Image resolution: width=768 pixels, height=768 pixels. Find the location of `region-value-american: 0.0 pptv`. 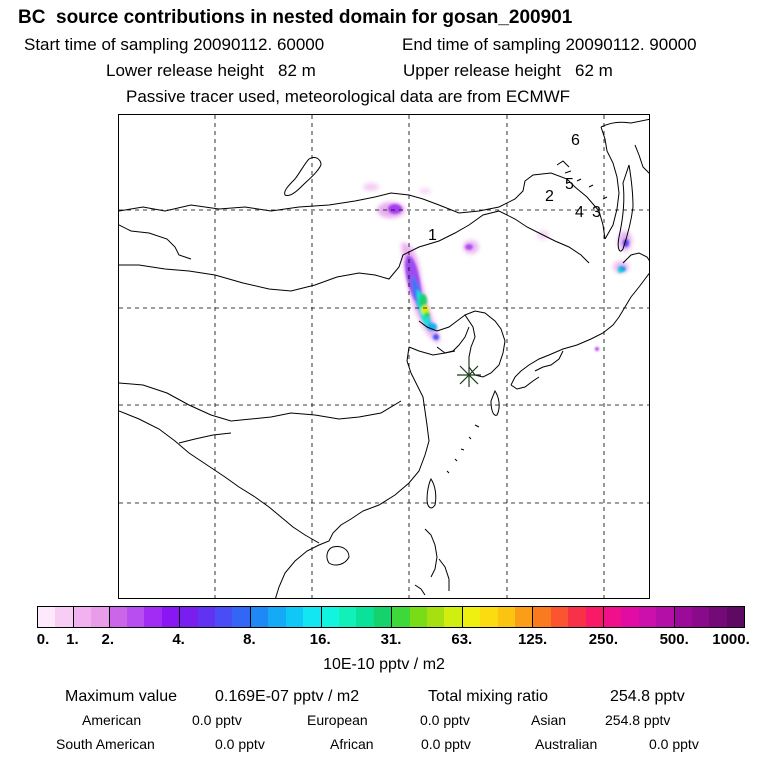

region-value-american: 0.0 pptv is located at coordinates (217, 720).